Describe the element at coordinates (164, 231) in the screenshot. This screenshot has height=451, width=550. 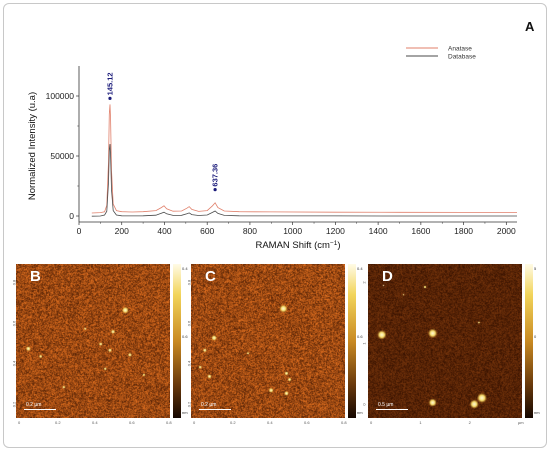
I see `x-tick-label: 400` at that location.